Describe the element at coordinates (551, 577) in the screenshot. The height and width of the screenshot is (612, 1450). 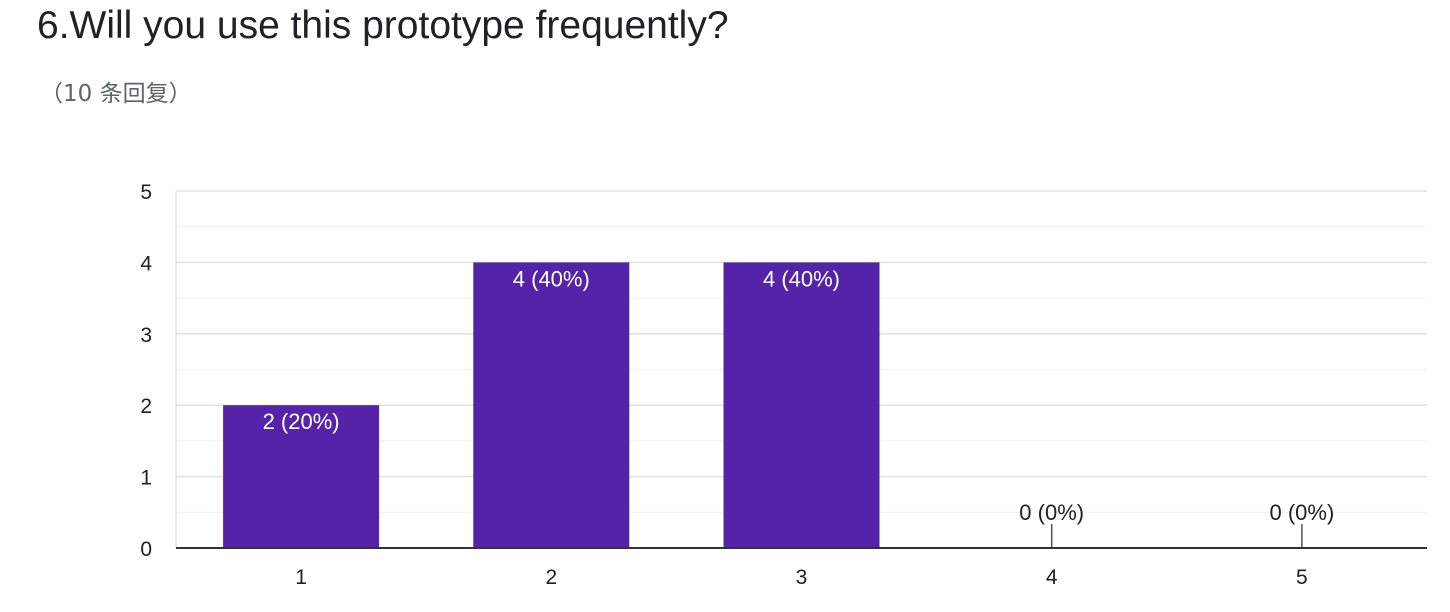
I see `x-tick-label: 2` at that location.